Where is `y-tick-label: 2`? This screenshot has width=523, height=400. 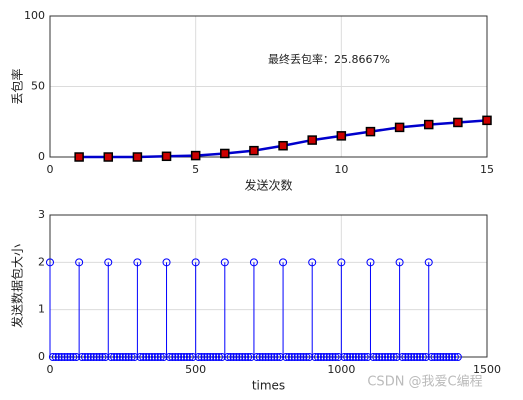 y-tick-label: 2 is located at coordinates (41, 261).